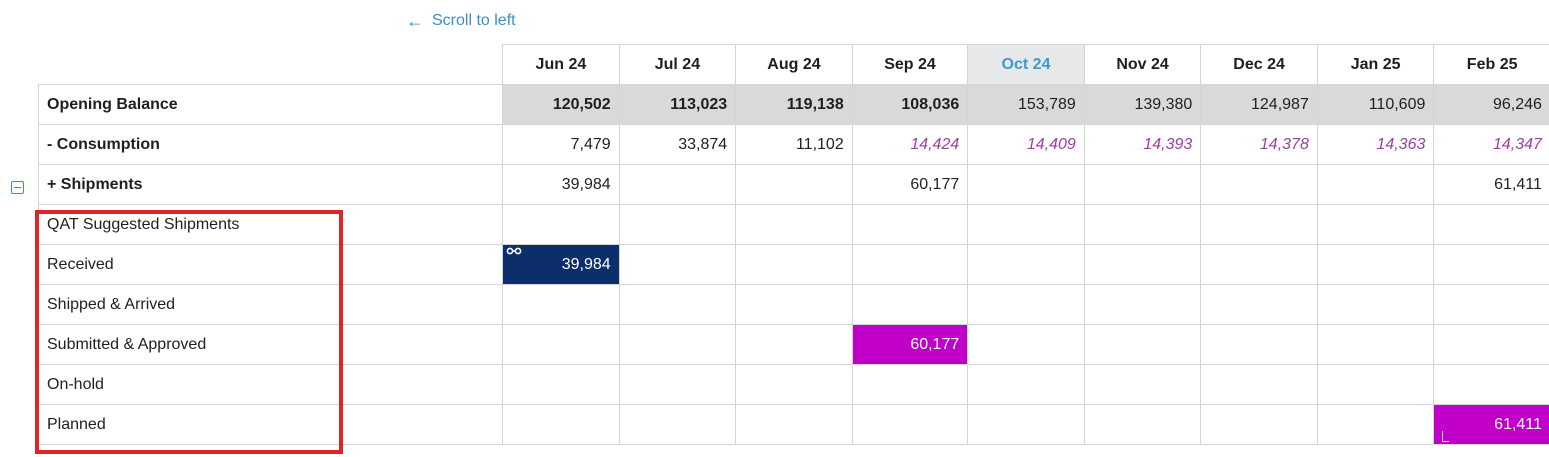  What do you see at coordinates (271, 64) in the screenshot?
I see `header-blank-cell` at bounding box center [271, 64].